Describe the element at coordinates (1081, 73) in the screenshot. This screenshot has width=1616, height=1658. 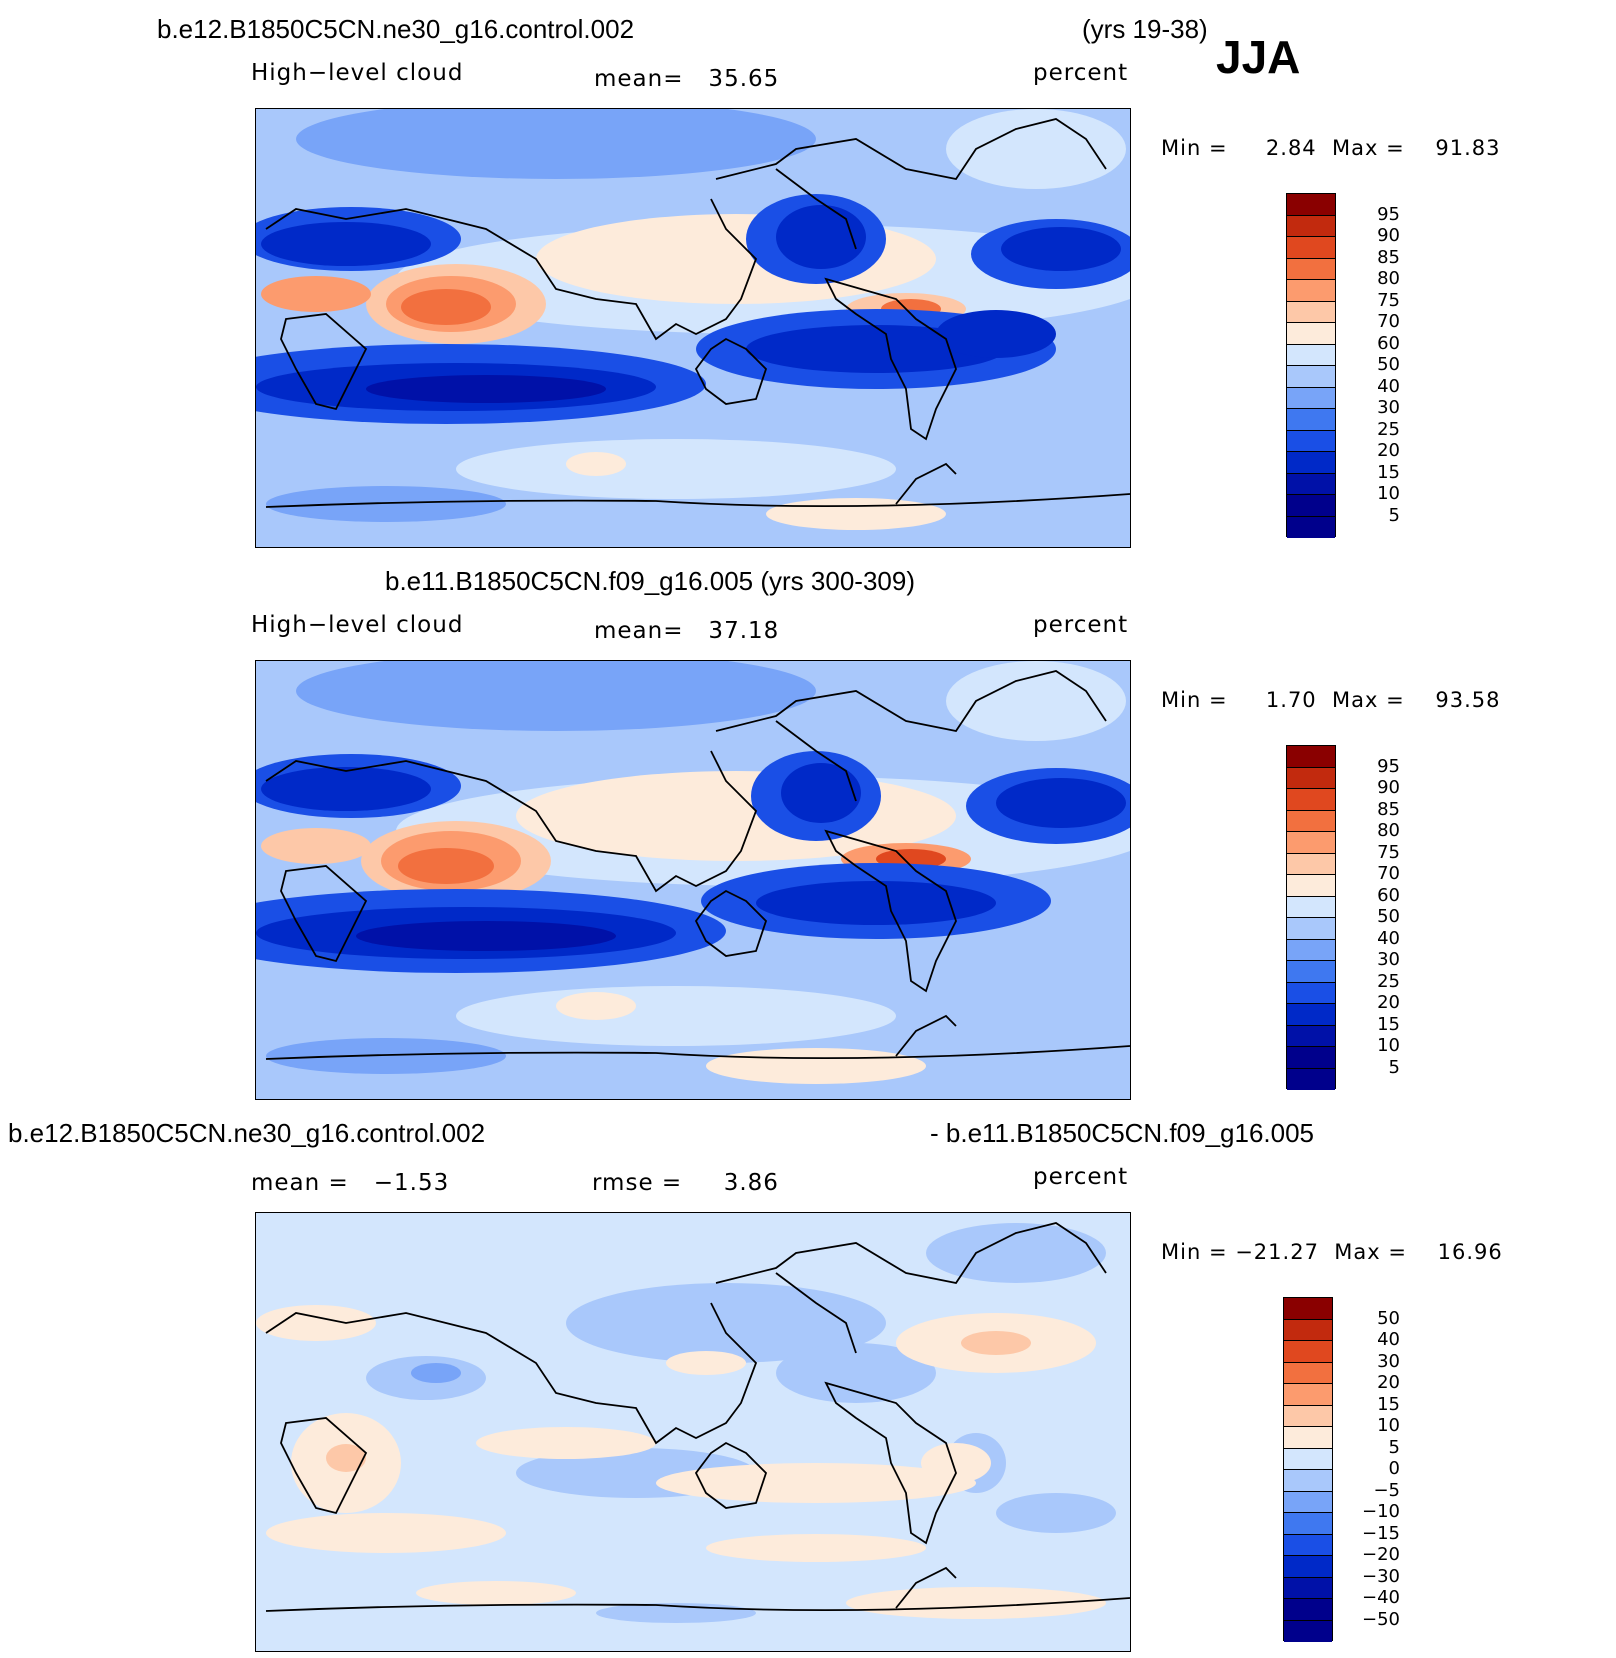
I see `panel1-units: percent` at that location.